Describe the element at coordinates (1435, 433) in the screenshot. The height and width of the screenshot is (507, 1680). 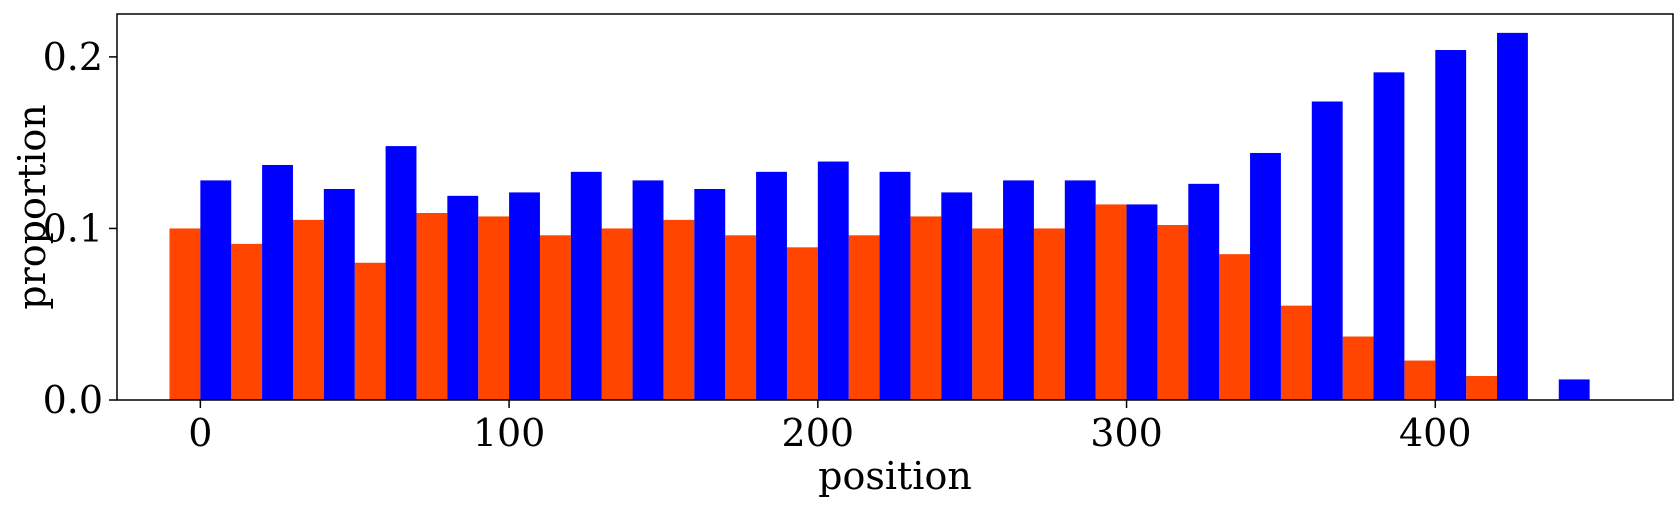
I see `x-tick-label: 400` at that location.